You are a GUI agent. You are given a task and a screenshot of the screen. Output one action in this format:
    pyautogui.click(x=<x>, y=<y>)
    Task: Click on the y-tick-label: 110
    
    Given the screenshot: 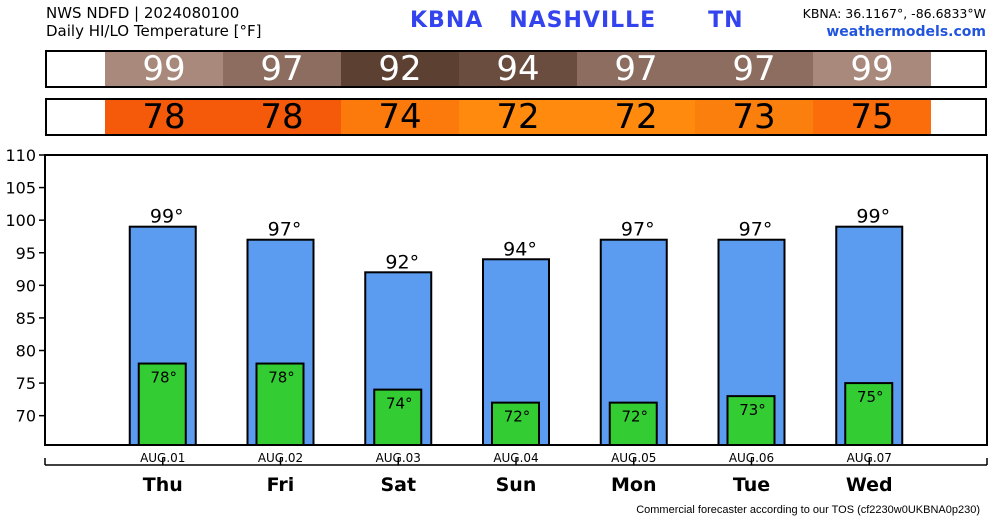 What is the action you would take?
    pyautogui.click(x=20, y=155)
    